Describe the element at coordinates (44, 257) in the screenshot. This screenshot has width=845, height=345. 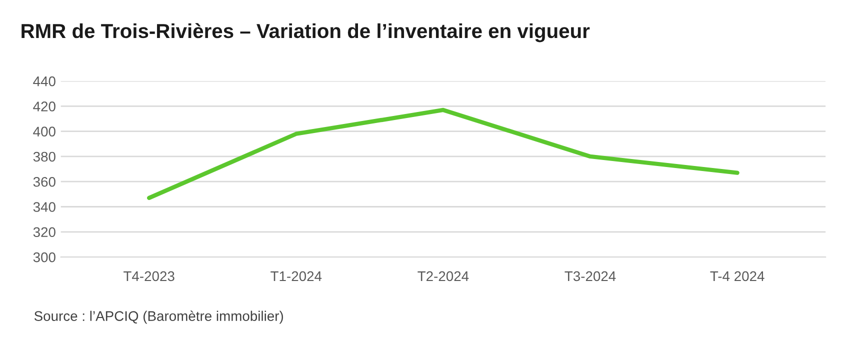
I see `y-tick-label: 300` at that location.